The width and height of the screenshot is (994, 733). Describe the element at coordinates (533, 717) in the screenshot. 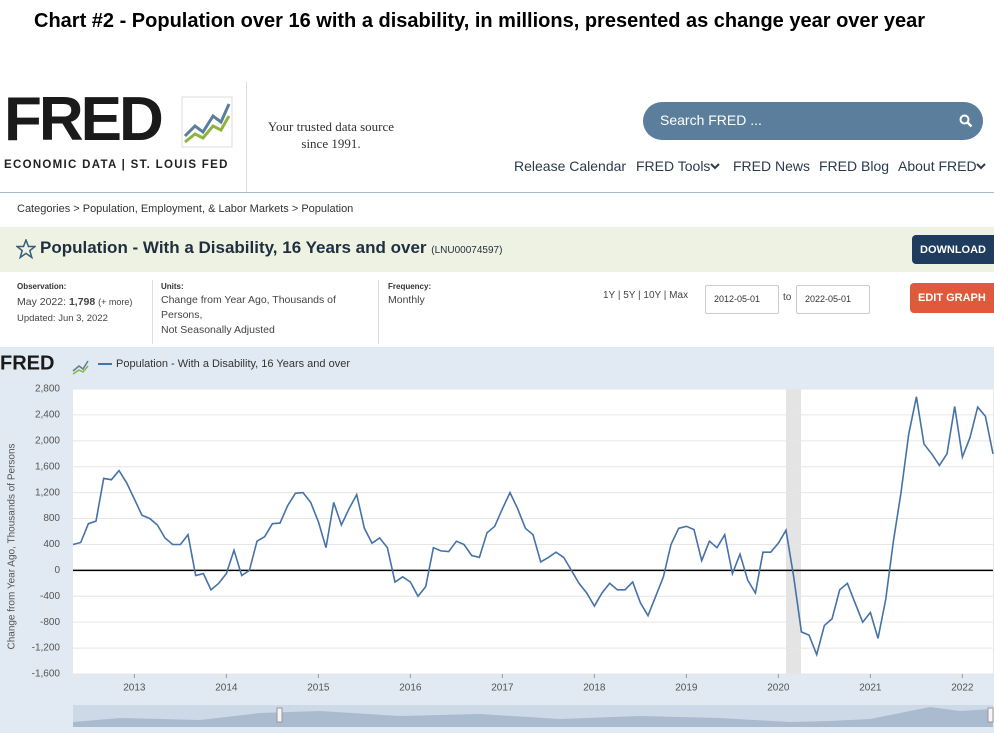

I see `navigator-area` at that location.